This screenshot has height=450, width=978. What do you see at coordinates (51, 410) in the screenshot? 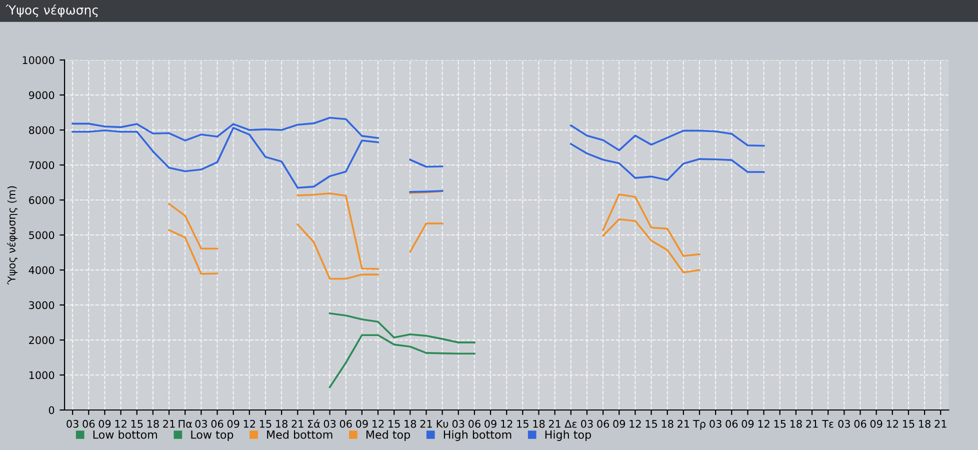
I see `y-tick-label: 0` at bounding box center [51, 410].